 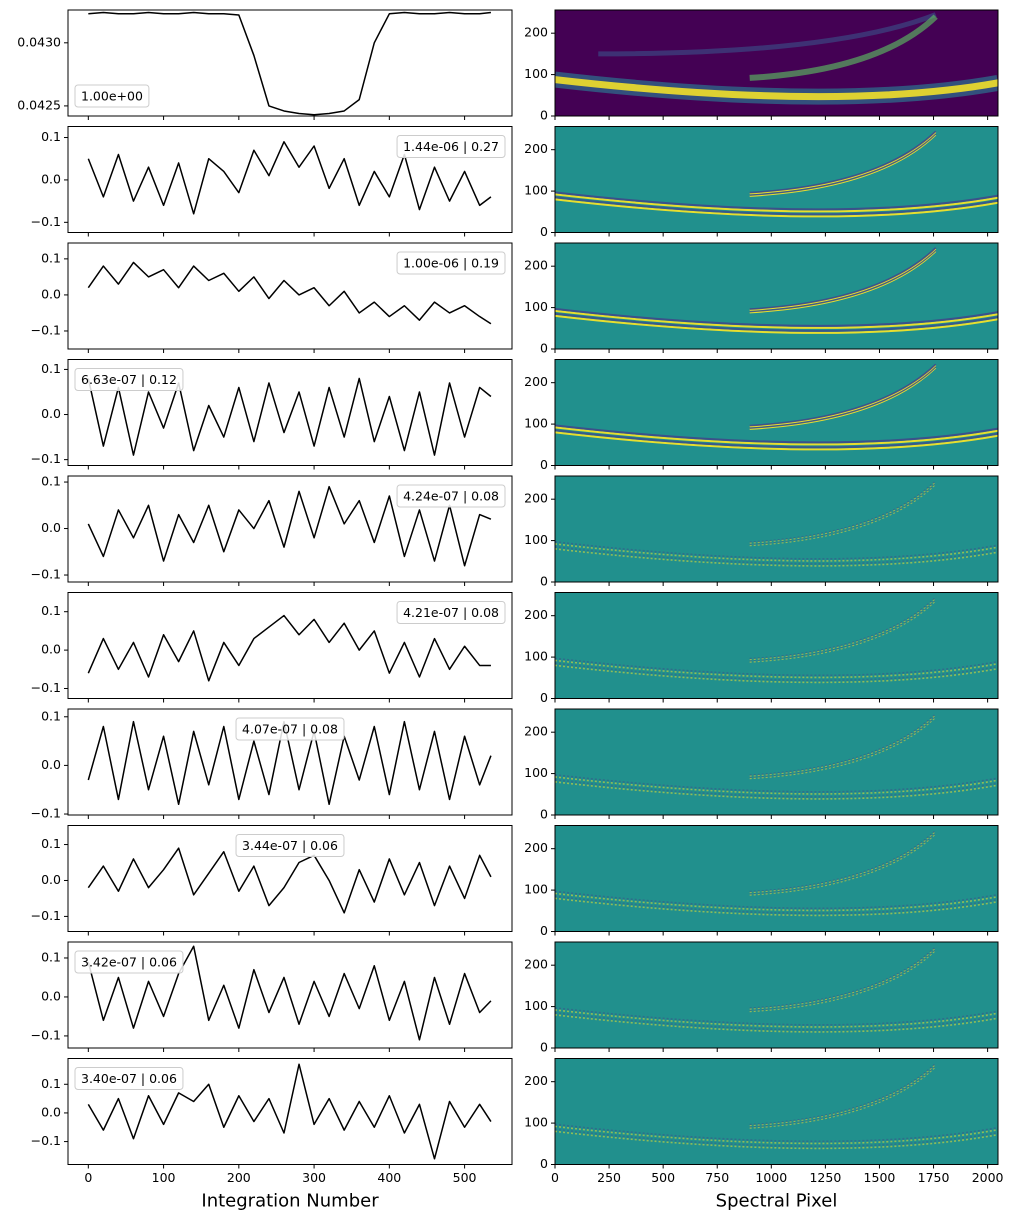 I want to click on annotation: 6.63e-07 | 0.12, so click(x=129, y=379).